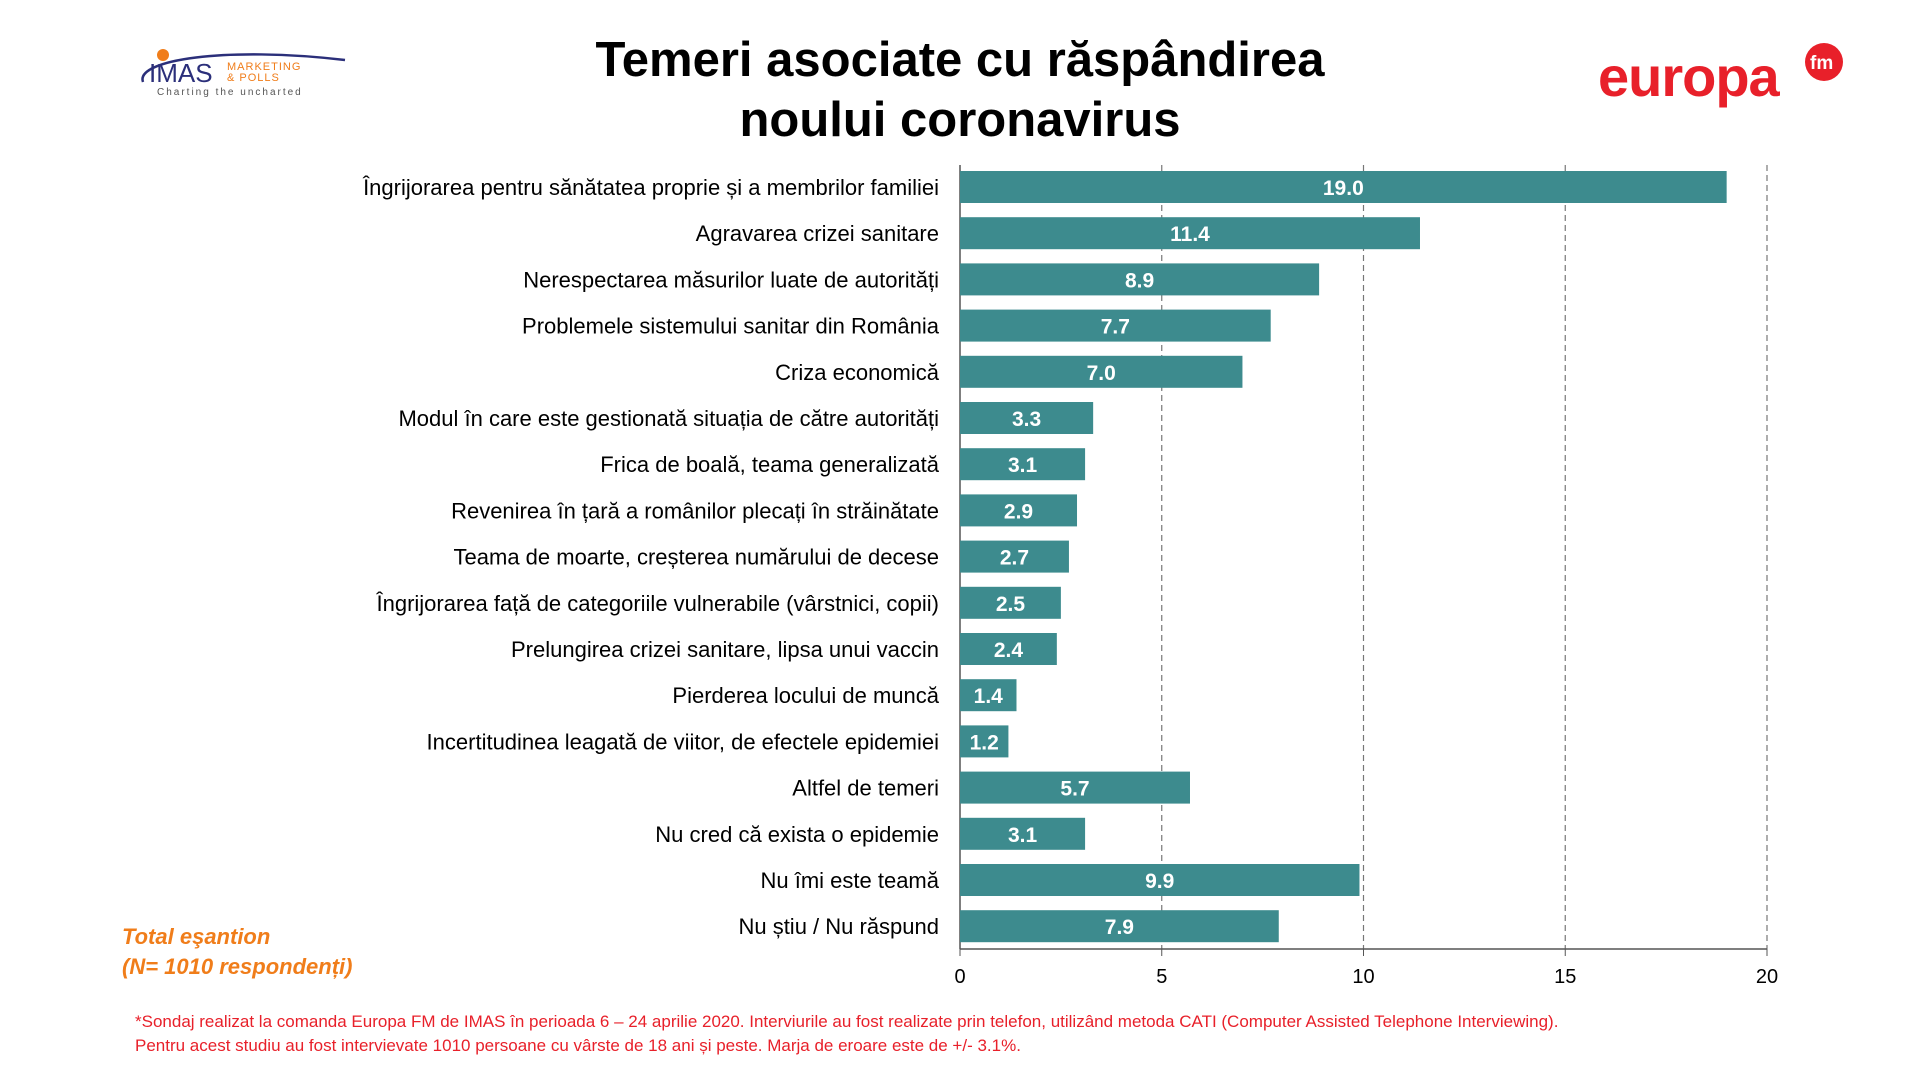 This screenshot has height=1080, width=1920. I want to click on x-tick-label: 10, so click(1363, 977).